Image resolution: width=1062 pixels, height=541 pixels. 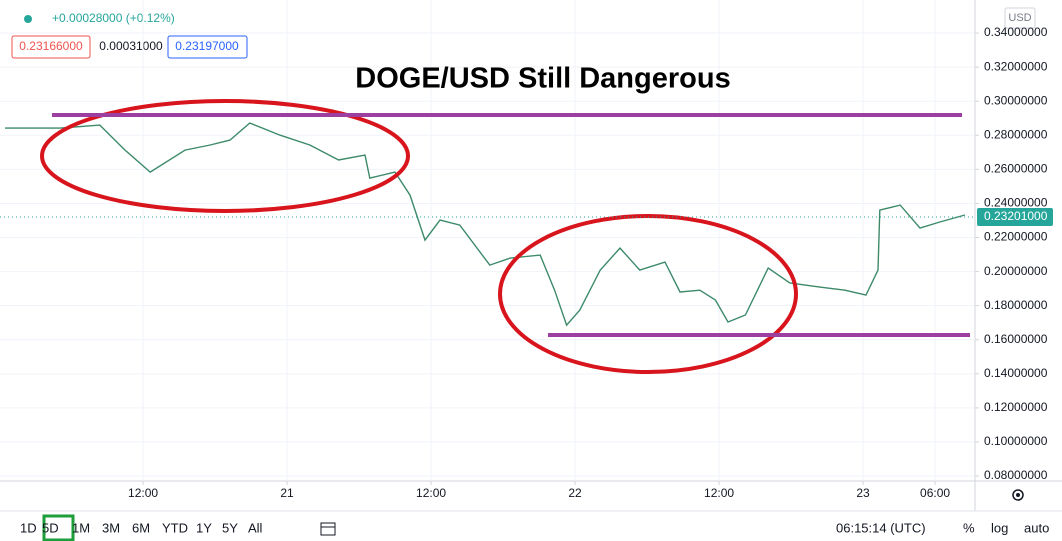 What do you see at coordinates (204, 527) in the screenshot?
I see `range-button: 1Y` at bounding box center [204, 527].